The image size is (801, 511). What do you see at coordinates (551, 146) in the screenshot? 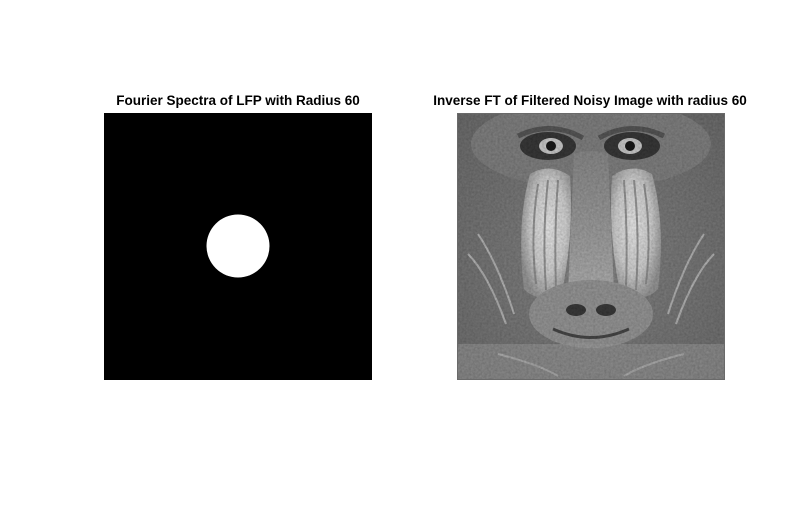
I see `left-pupil` at bounding box center [551, 146].